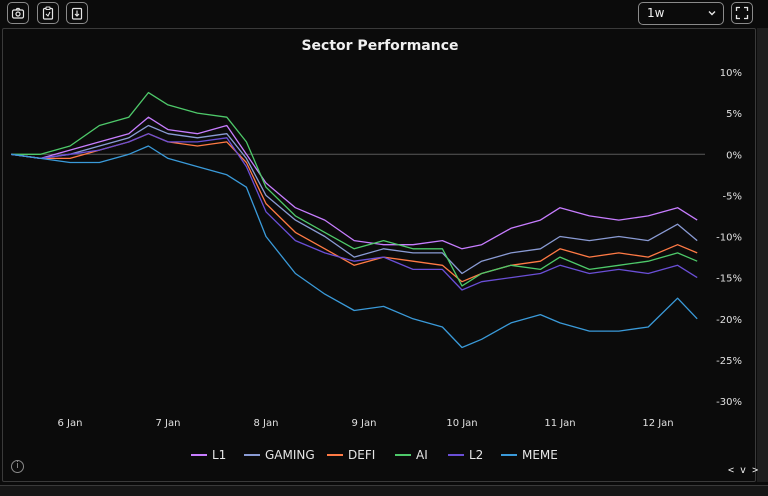  What do you see at coordinates (411, 455) in the screenshot?
I see `legend-item-ai: AI` at bounding box center [411, 455].